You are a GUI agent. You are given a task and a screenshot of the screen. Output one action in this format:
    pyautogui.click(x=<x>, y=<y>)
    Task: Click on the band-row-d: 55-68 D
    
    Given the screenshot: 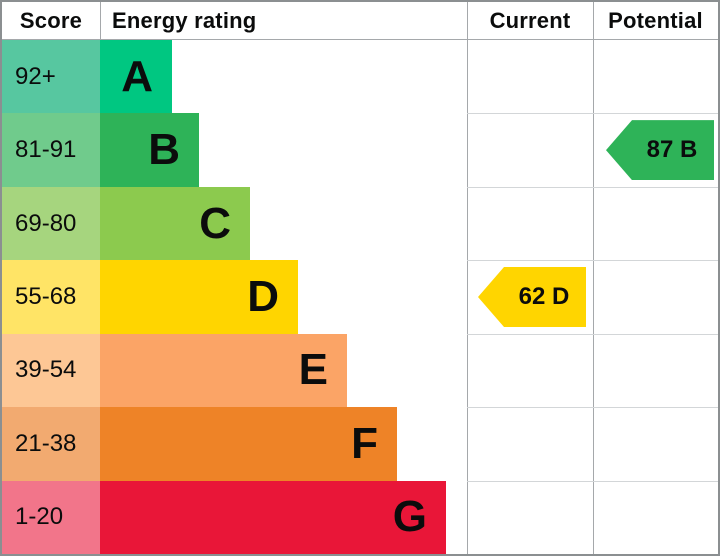 What is the action you would take?
    pyautogui.click(x=360, y=297)
    